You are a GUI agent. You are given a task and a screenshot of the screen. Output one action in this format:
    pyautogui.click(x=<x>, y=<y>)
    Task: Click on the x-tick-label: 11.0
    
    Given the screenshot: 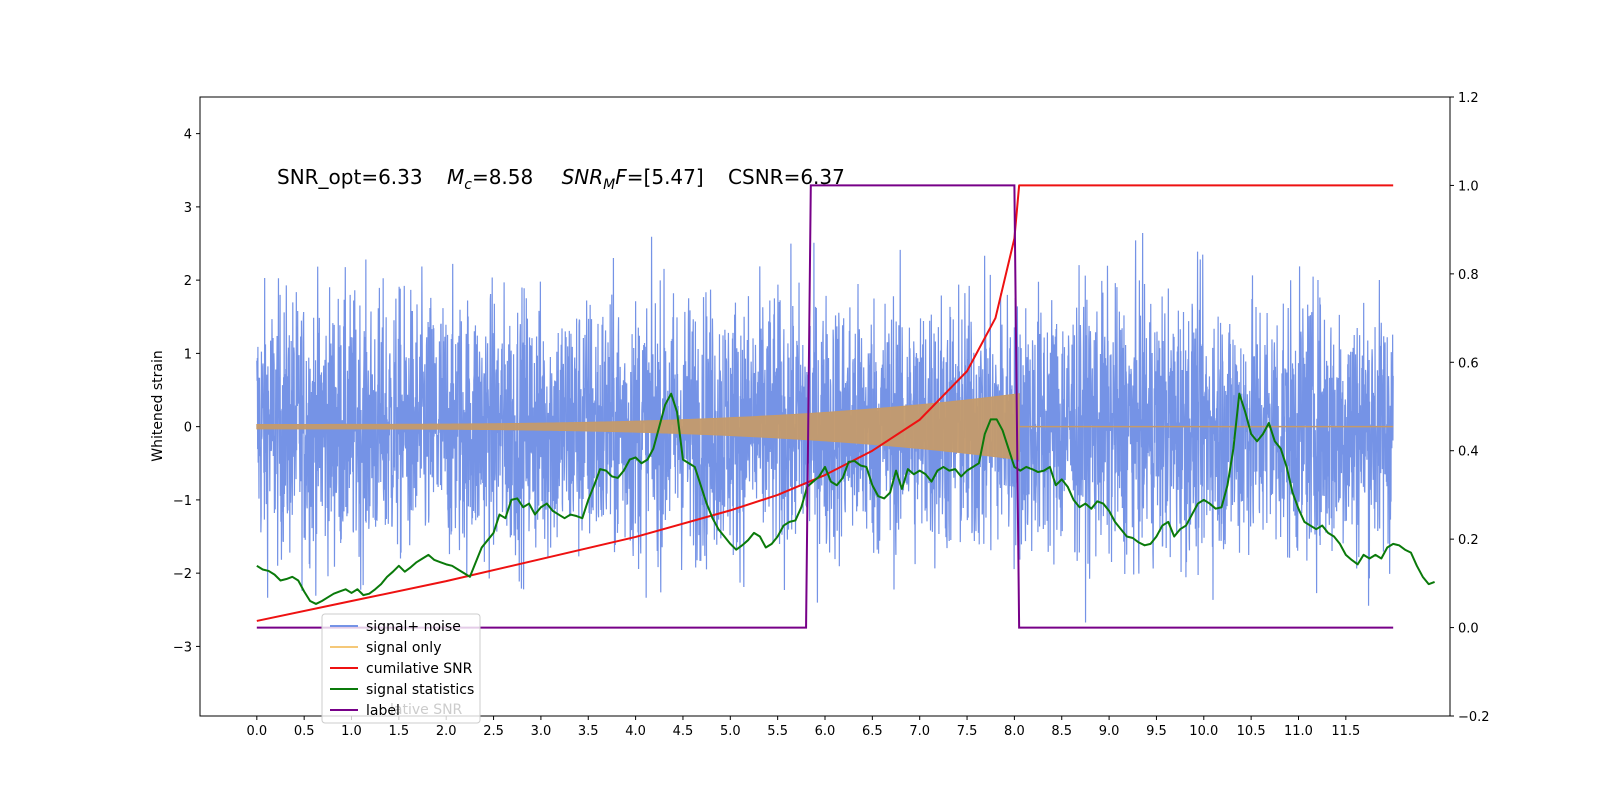 What is the action you would take?
    pyautogui.click(x=1298, y=731)
    